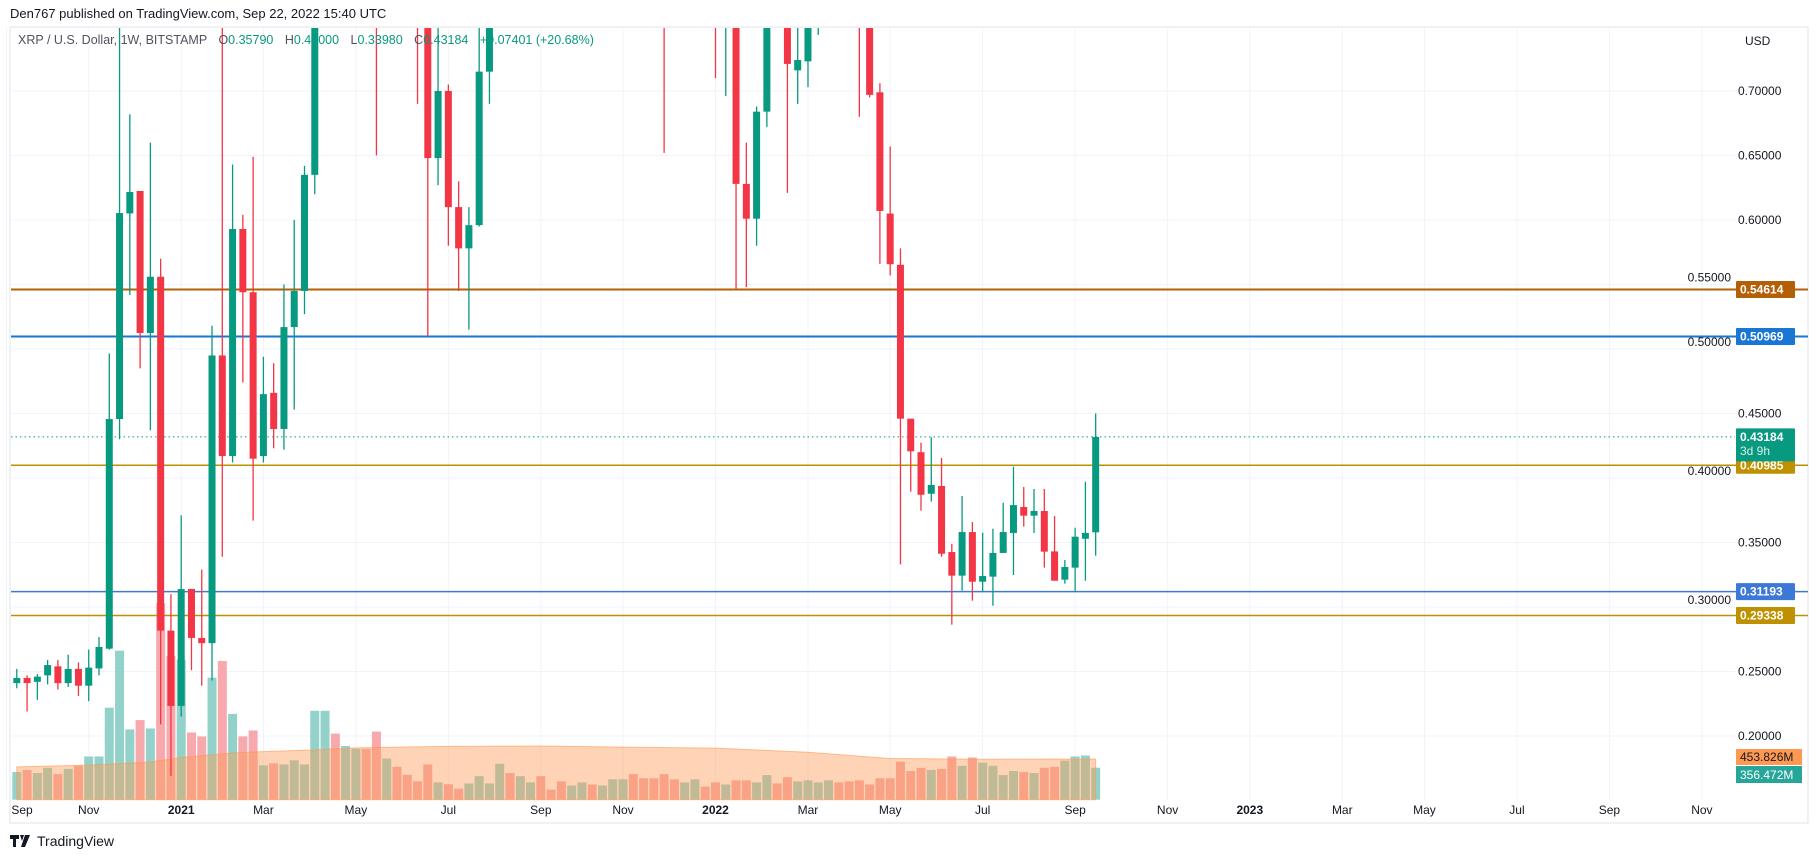 The height and width of the screenshot is (859, 1818). Describe the element at coordinates (448, 810) in the screenshot. I see `x-tick-label: Jul` at that location.